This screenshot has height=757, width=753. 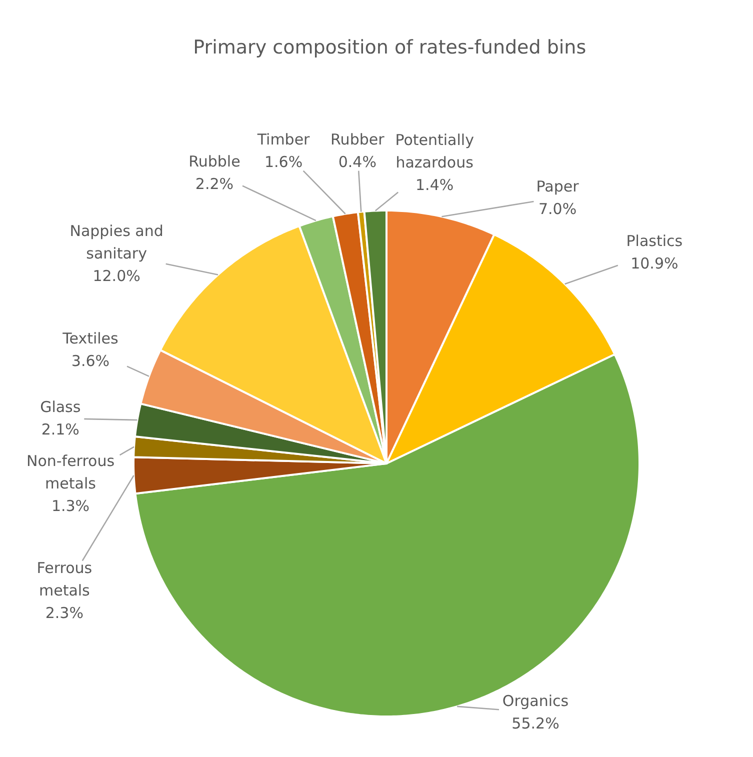 I want to click on data-label: 7.0%, so click(x=557, y=209).